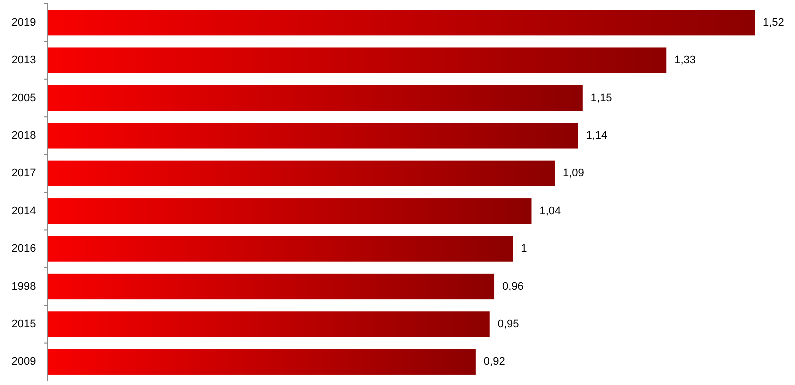  What do you see at coordinates (495, 362) in the screenshot?
I see `data-label: 0,92` at bounding box center [495, 362].